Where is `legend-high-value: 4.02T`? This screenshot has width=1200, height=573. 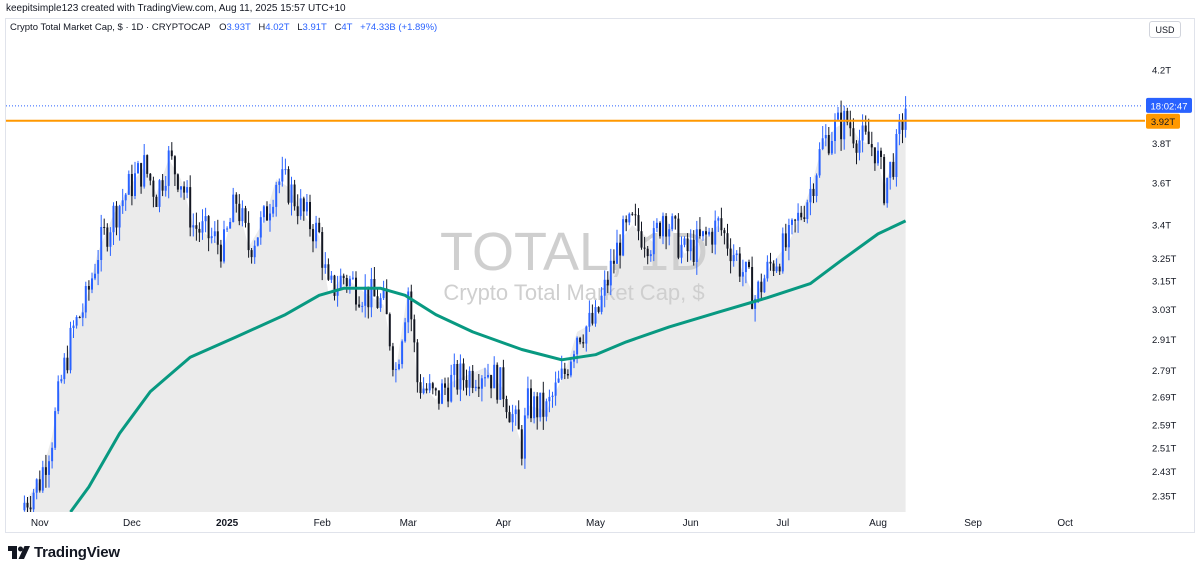 legend-high-value: 4.02T is located at coordinates (277, 27).